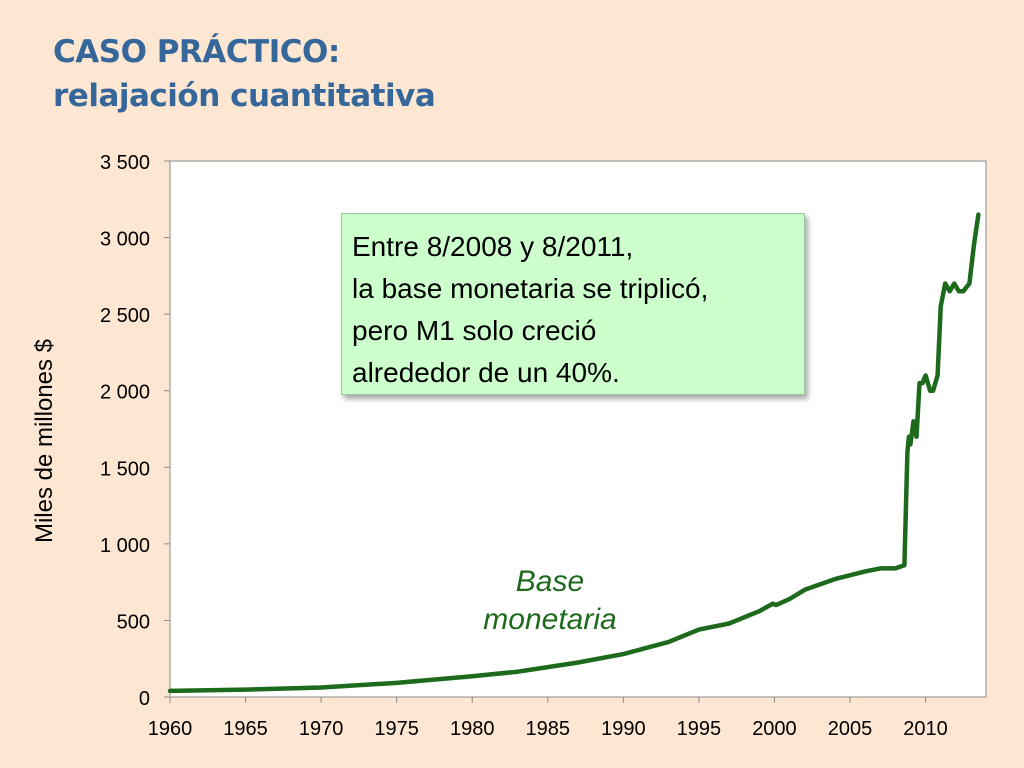 The width and height of the screenshot is (1024, 768). I want to click on y-axis-label: Miles de millones $, so click(44, 441).